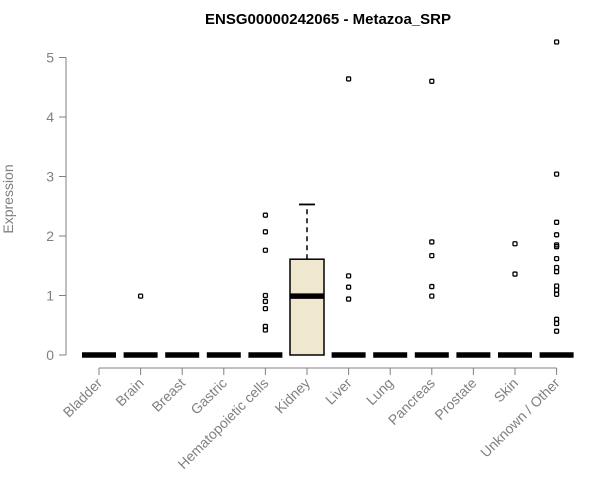 The image size is (600, 500). Describe the element at coordinates (8, 198) in the screenshot. I see `y-axis-title: Expression` at that location.